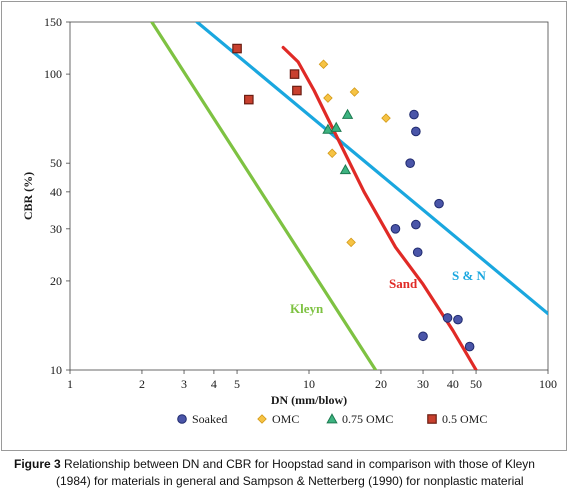 This screenshot has width=569, height=496. I want to click on y-tick-label: 100, so click(53, 74).